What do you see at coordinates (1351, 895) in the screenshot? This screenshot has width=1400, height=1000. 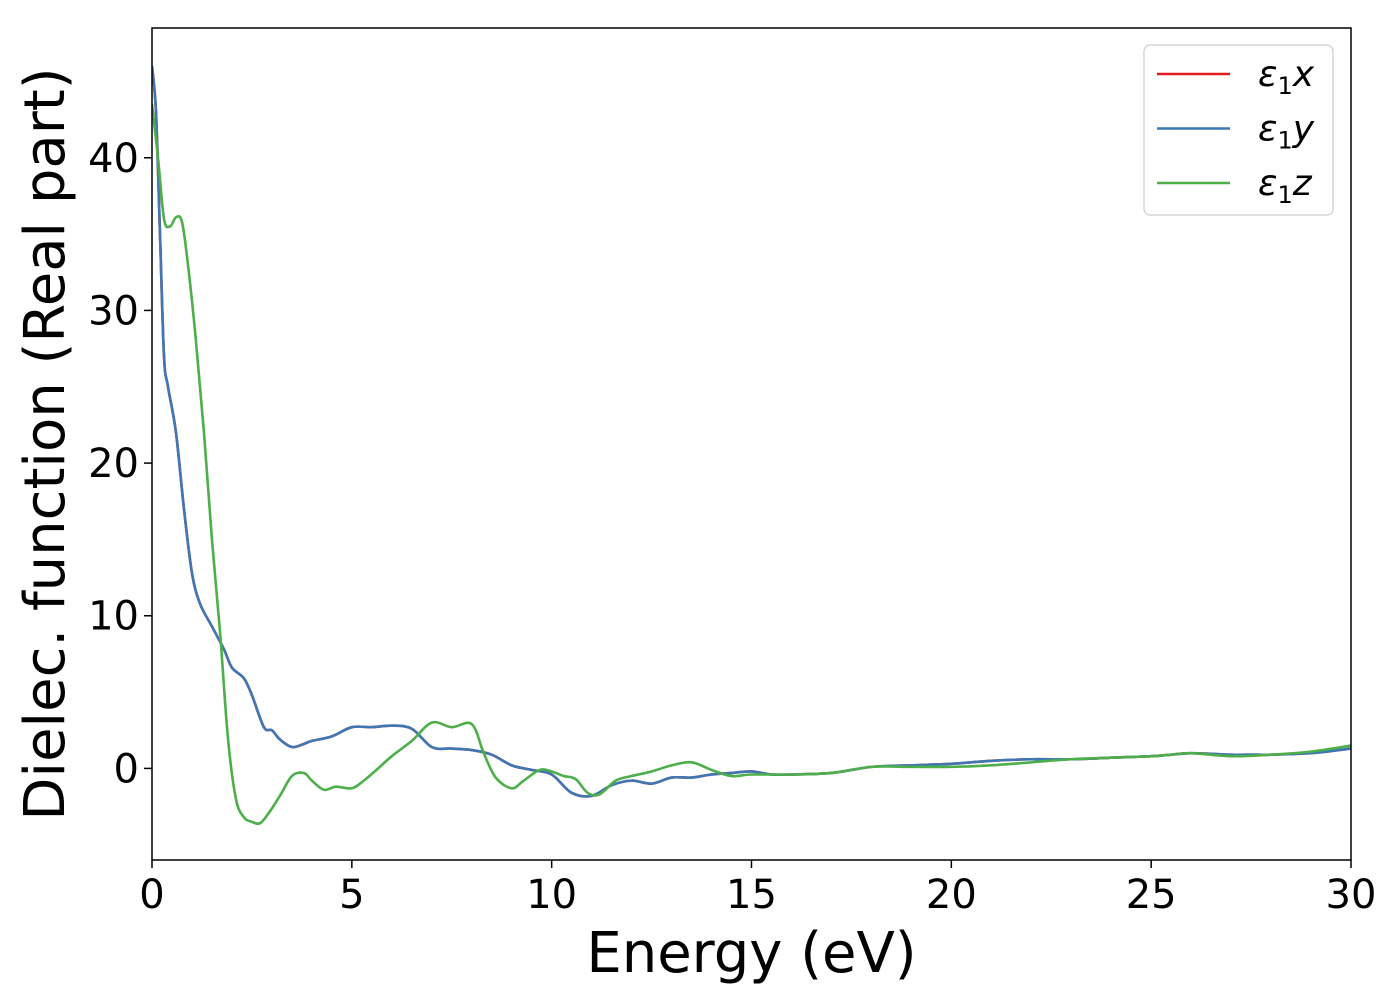 I see `x-tick-label: 30` at bounding box center [1351, 895].